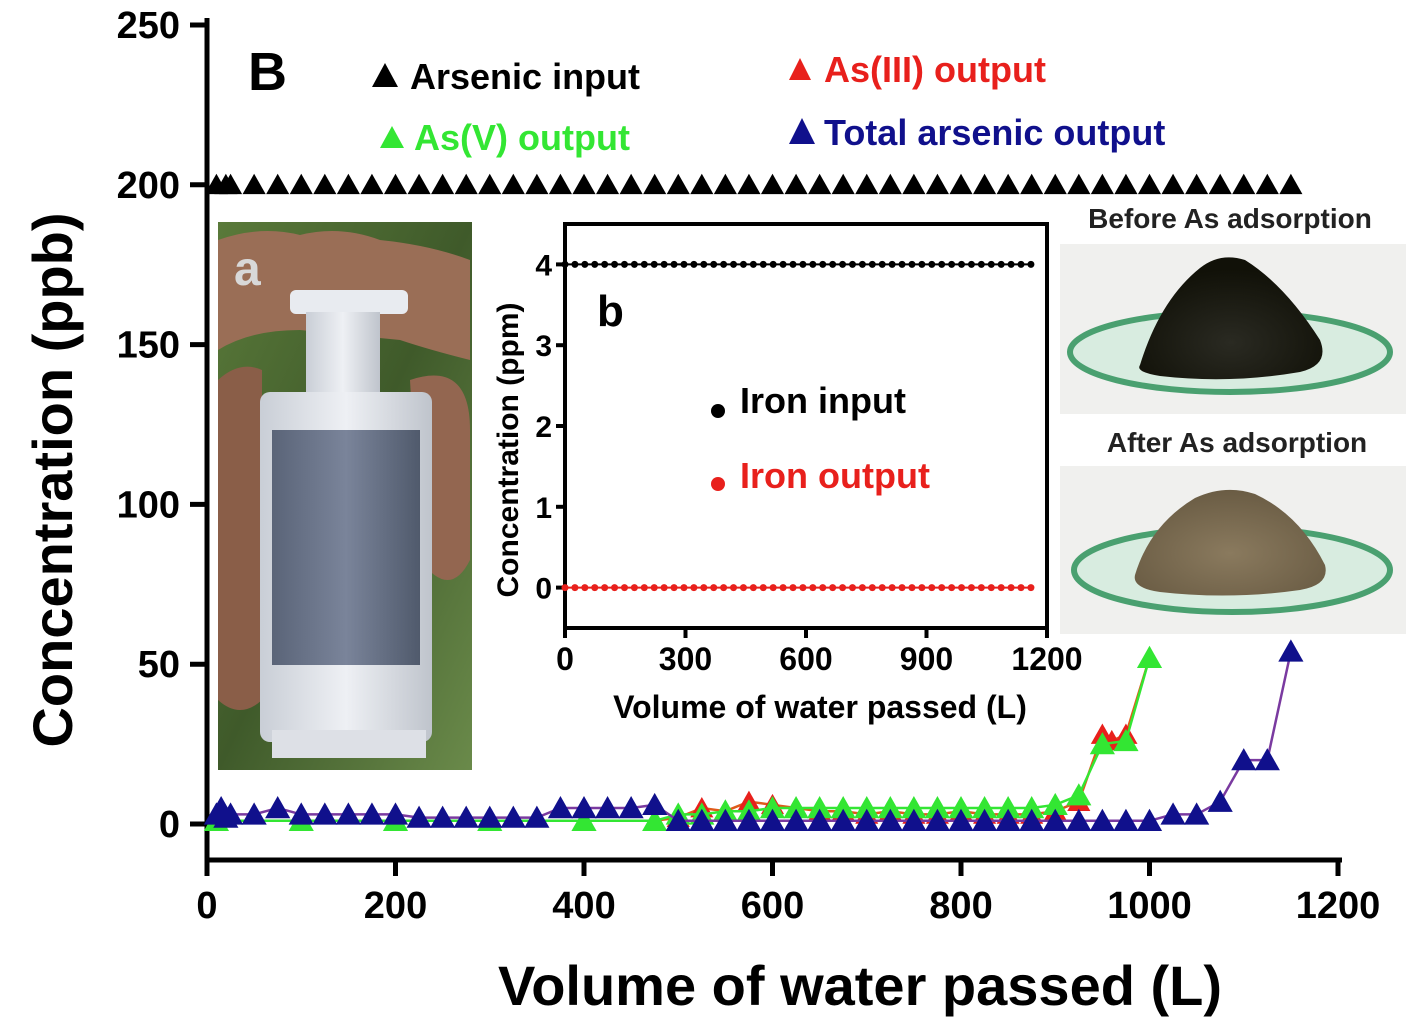 This screenshot has width=1418, height=1024. I want to click on main-x-tick-label: 1000, so click(1149, 906).